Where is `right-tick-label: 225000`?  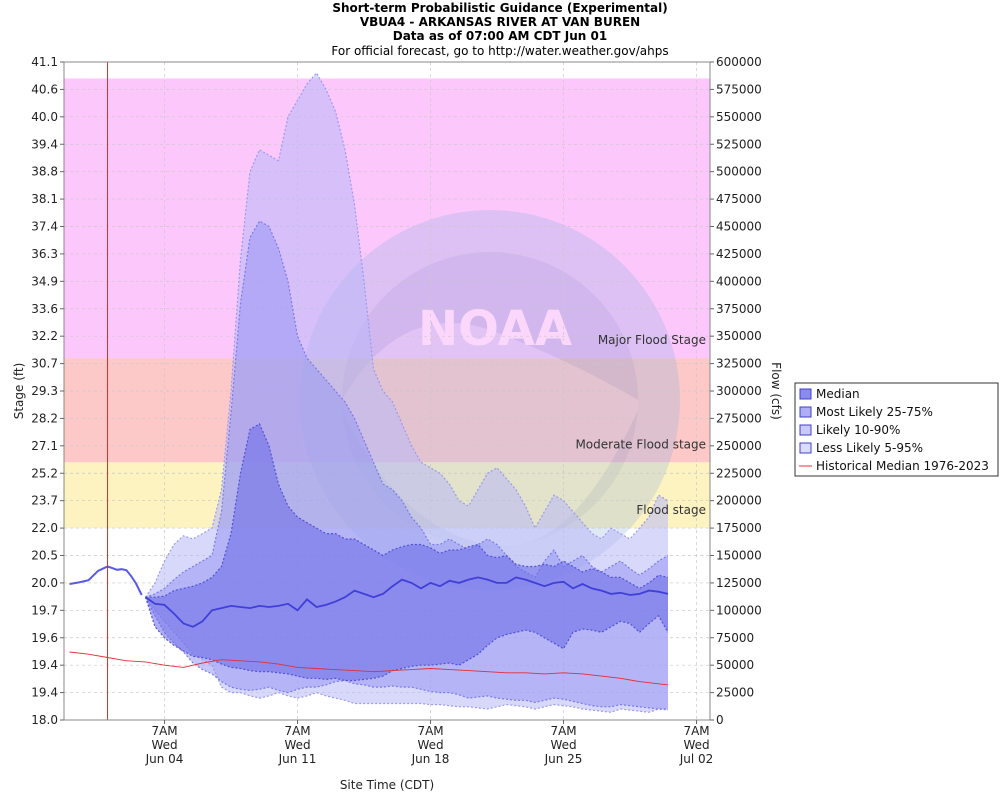 right-tick-label: 225000 is located at coordinates (739, 473).